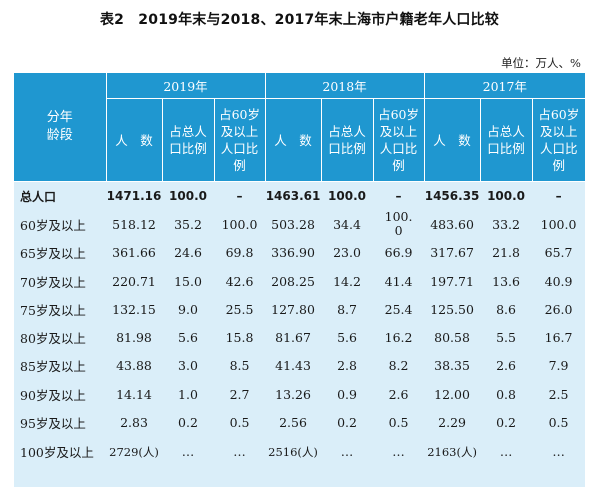 The image size is (599, 499). What do you see at coordinates (188, 366) in the screenshot?
I see `cell-share-of-total: 3.0` at bounding box center [188, 366].